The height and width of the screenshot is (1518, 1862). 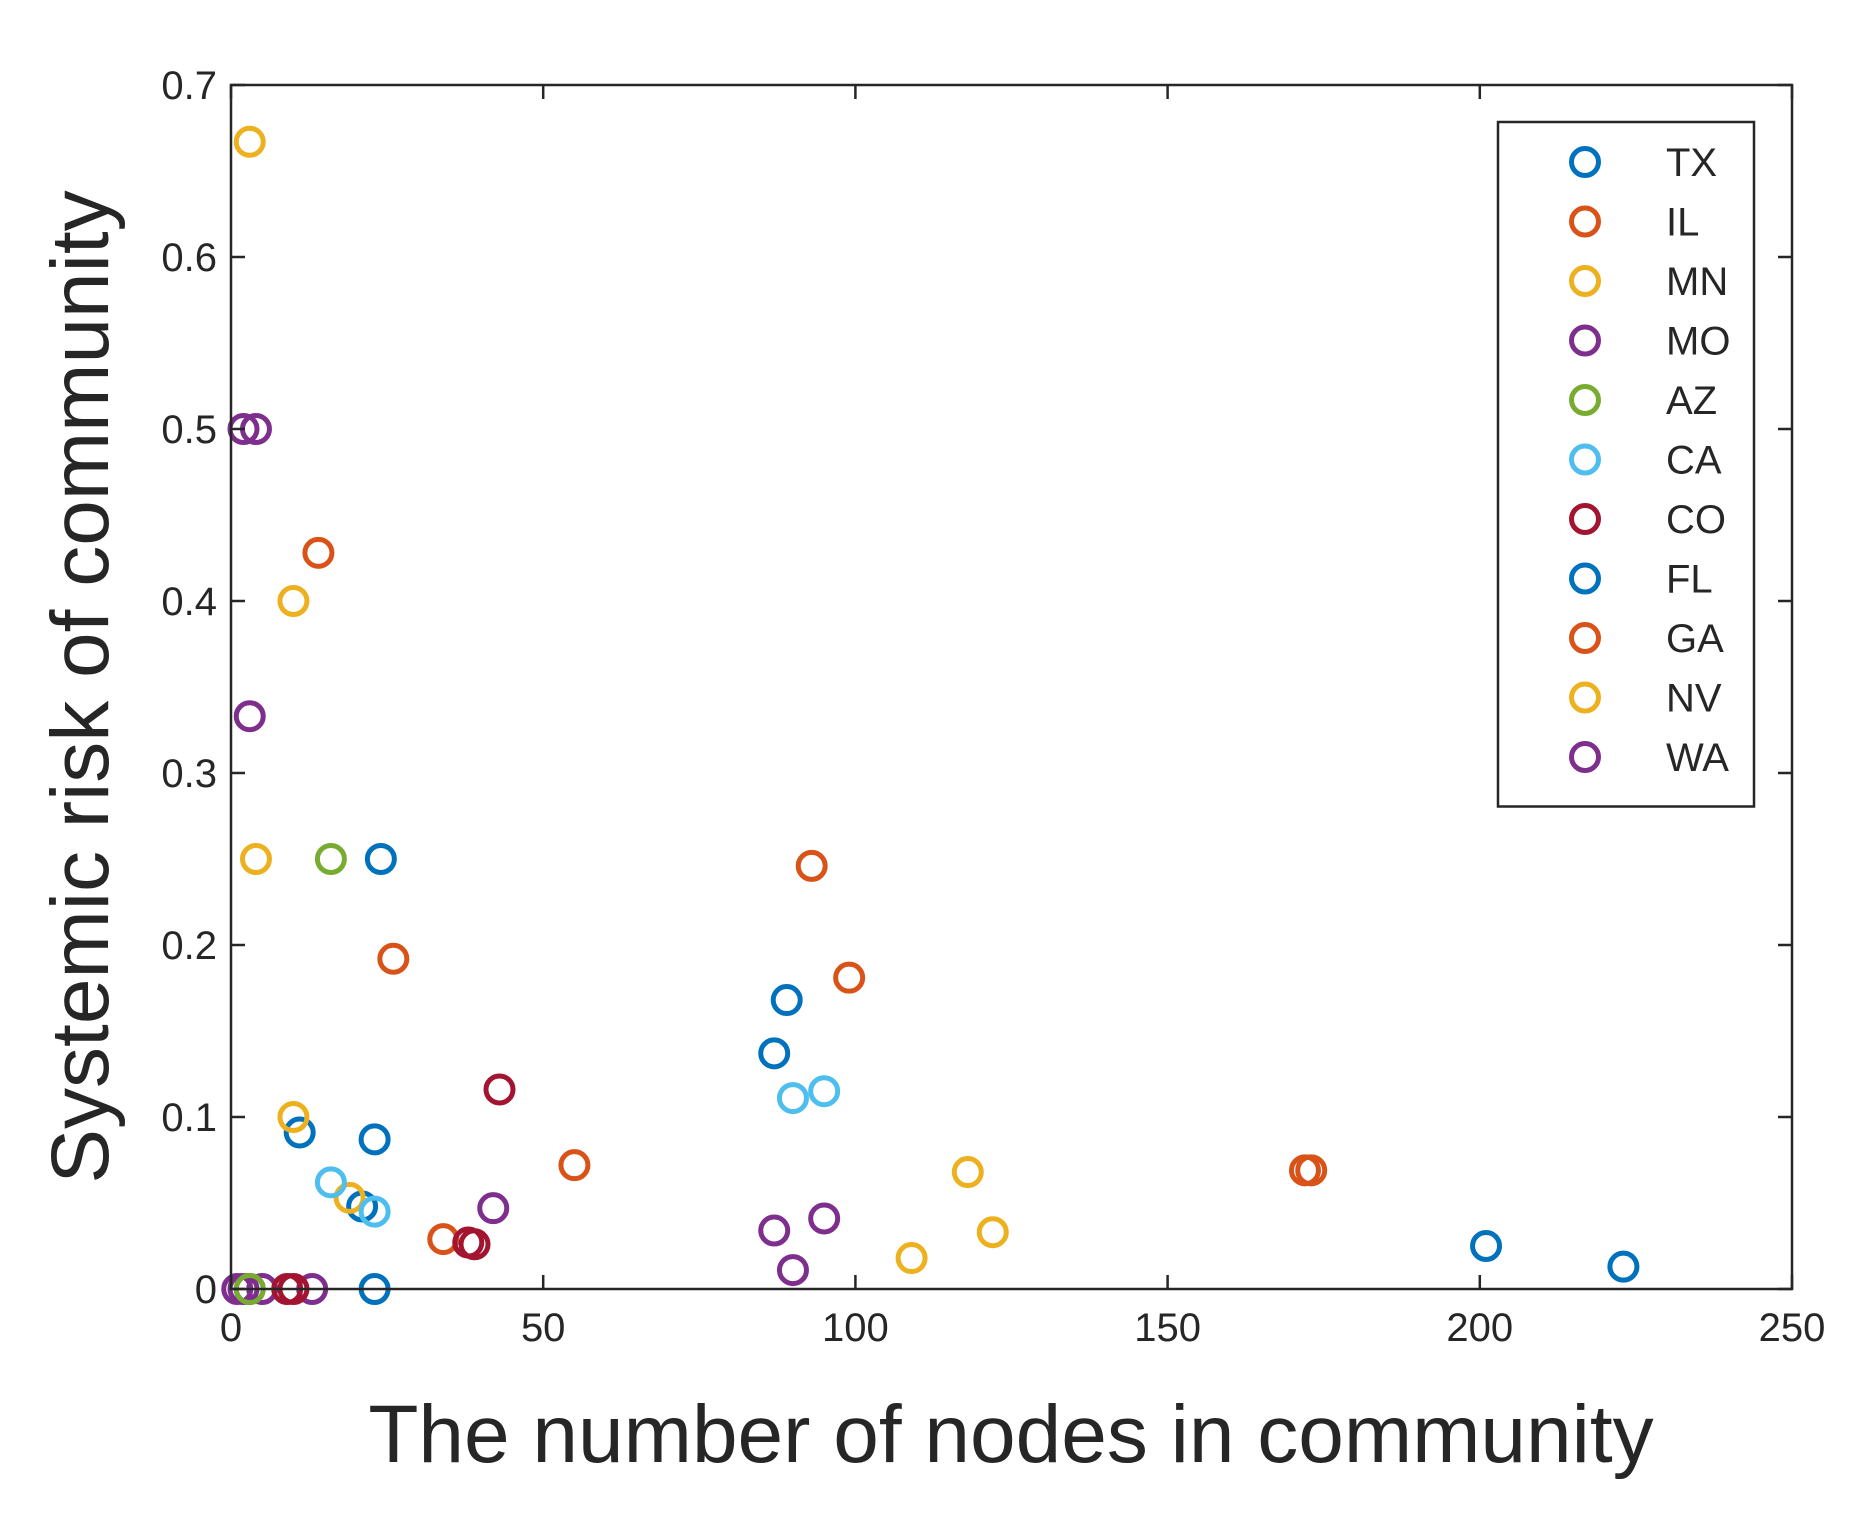 I want to click on legend-label-wa: WA, so click(x=1697, y=758).